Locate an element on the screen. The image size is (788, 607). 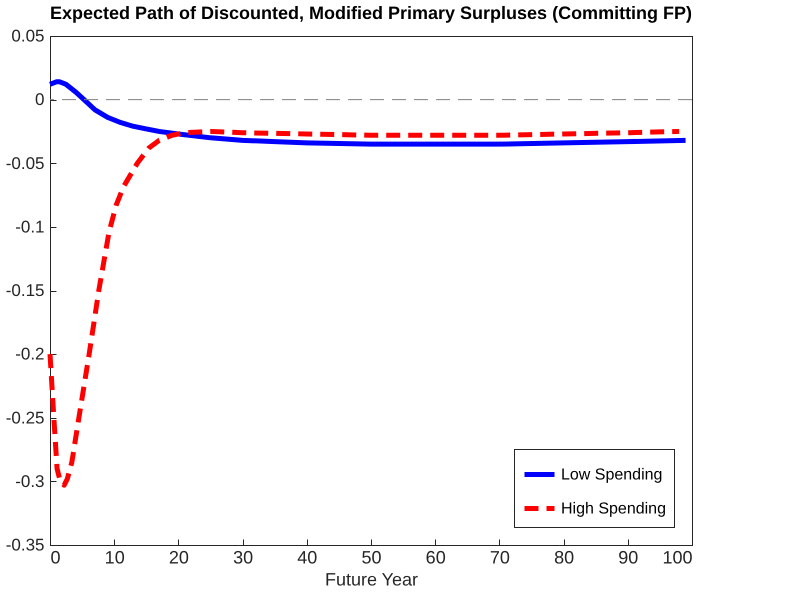
y-tick-label: -0.3 is located at coordinates (29, 481).